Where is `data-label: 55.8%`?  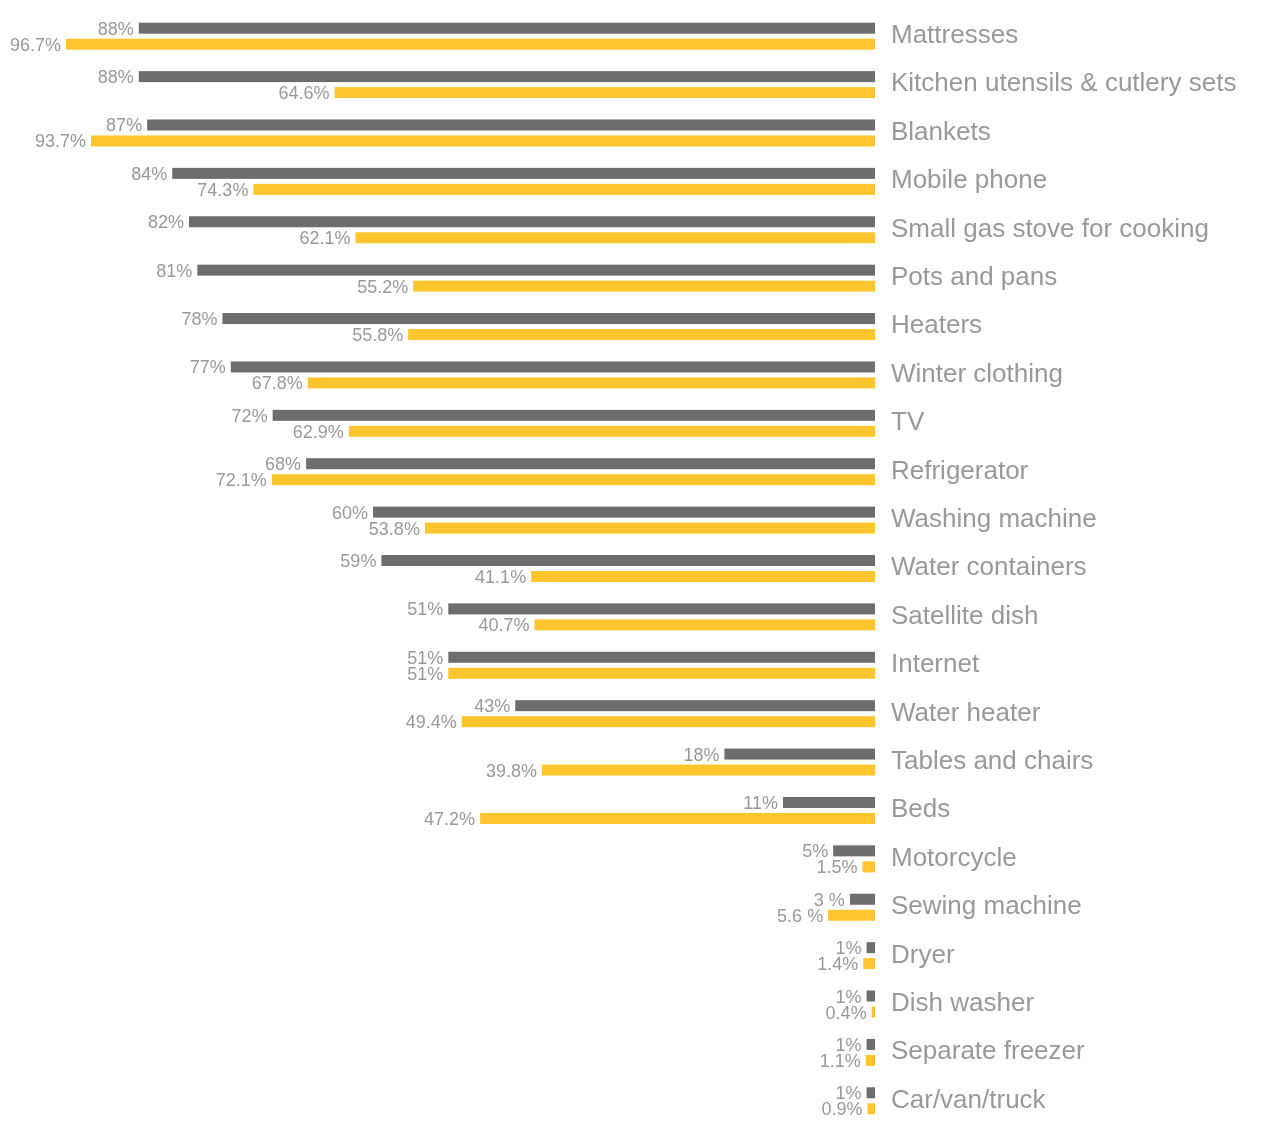
data-label: 55.8% is located at coordinates (378, 335).